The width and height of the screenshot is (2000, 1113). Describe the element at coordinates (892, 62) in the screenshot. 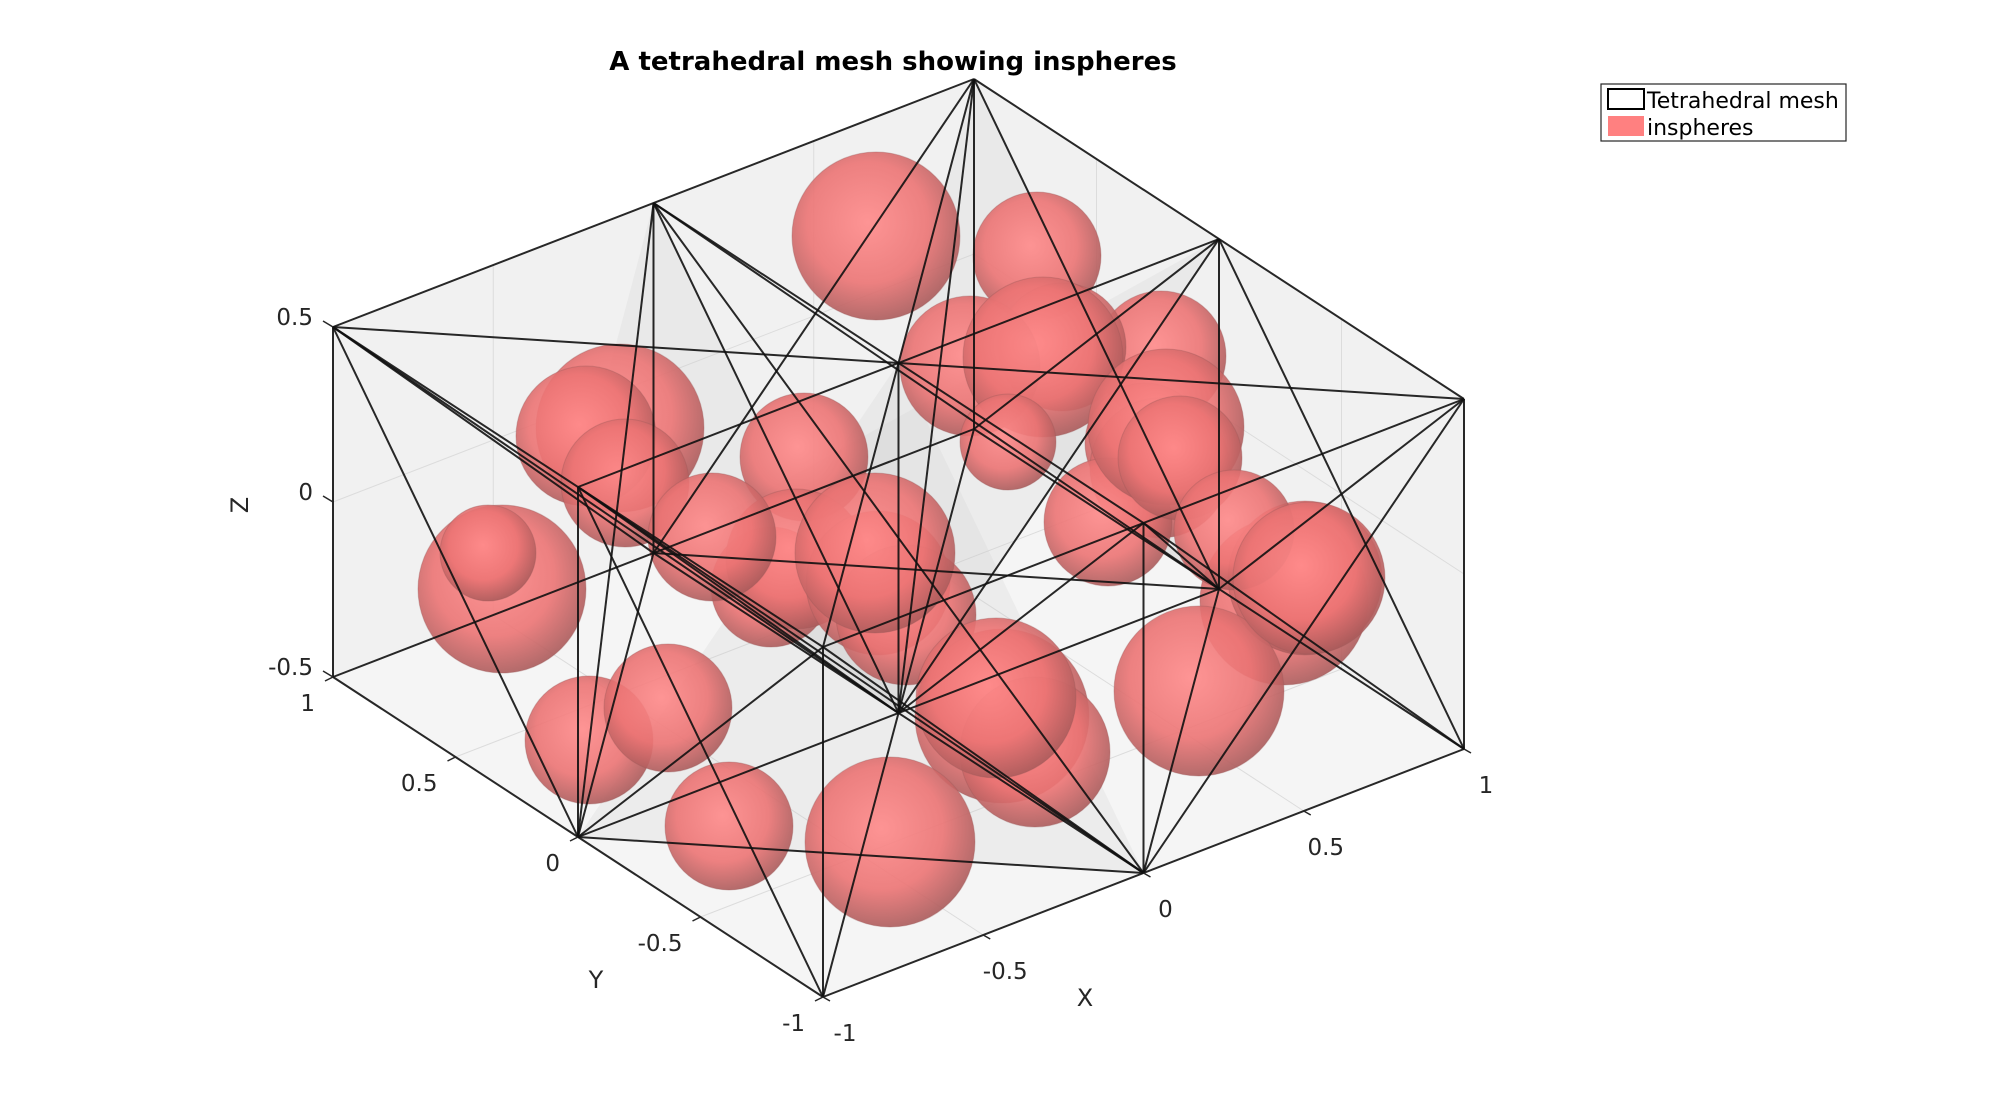

I see `chart-title: A tetrahedral mesh showing inspheres` at that location.